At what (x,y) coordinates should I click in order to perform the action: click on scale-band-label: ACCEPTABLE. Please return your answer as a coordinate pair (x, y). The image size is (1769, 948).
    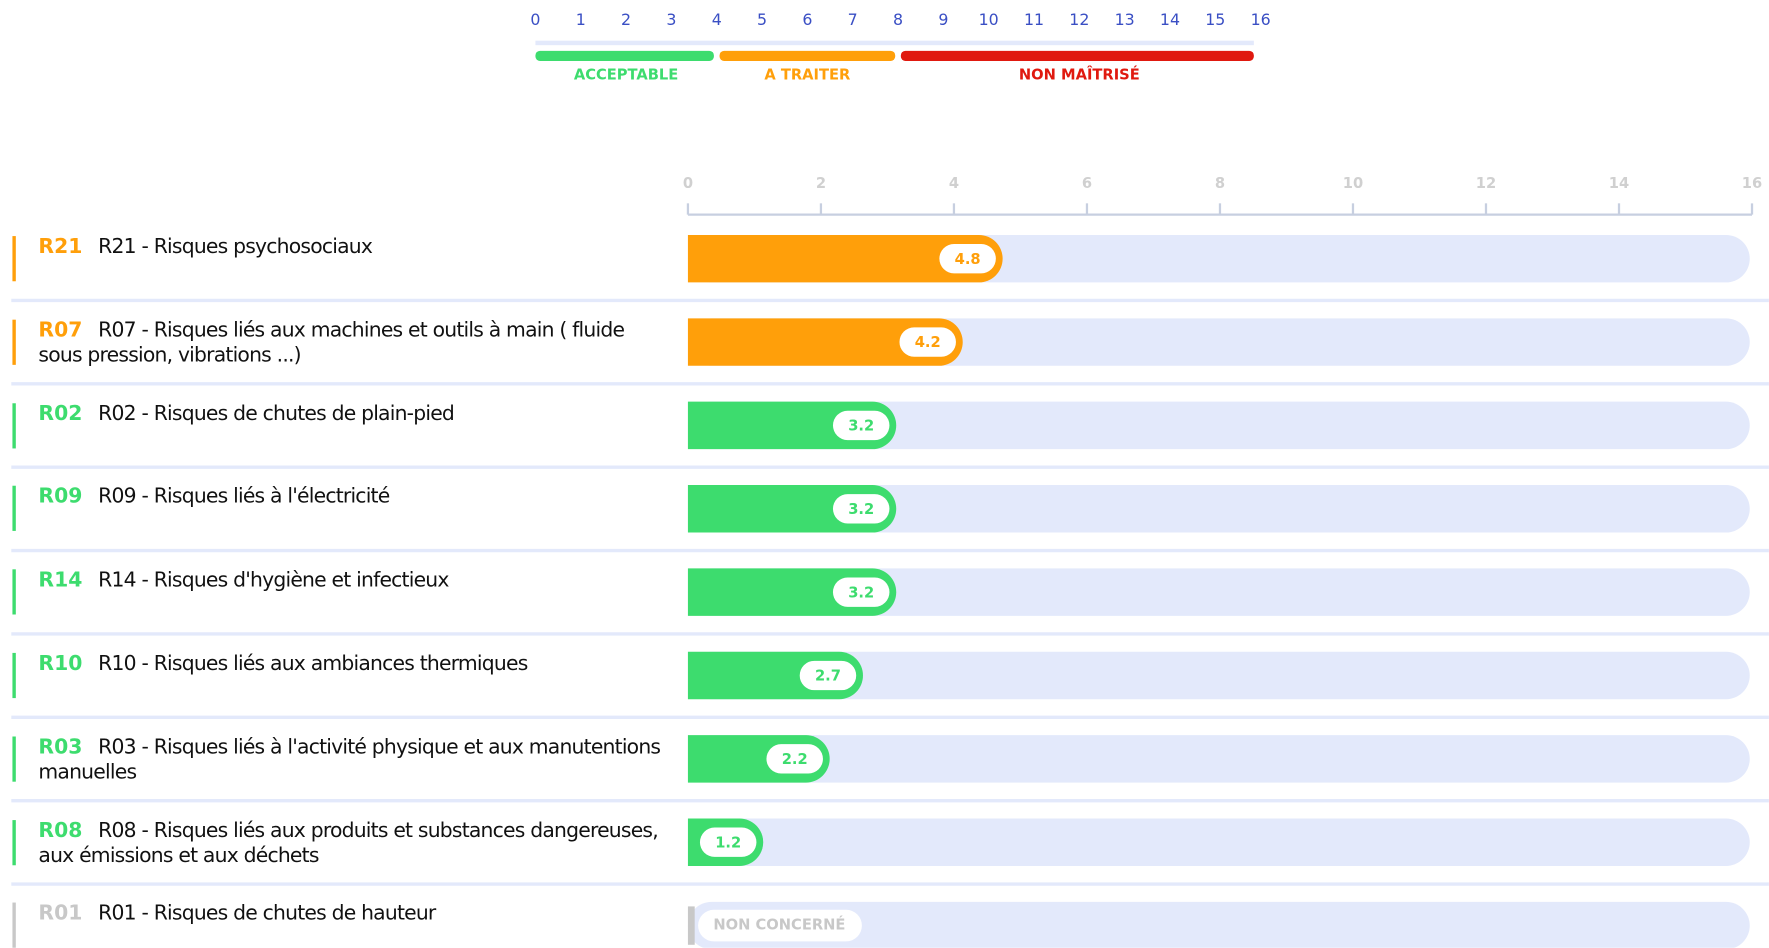
    Looking at the image, I should click on (626, 75).